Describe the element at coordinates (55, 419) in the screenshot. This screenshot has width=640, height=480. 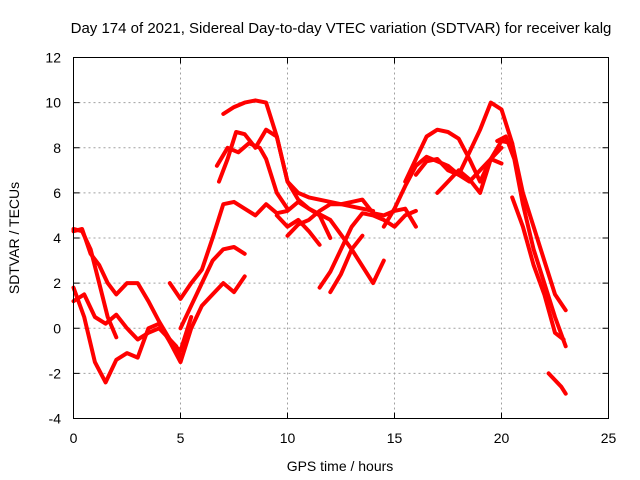
I see `y-tick-label: -4` at that location.